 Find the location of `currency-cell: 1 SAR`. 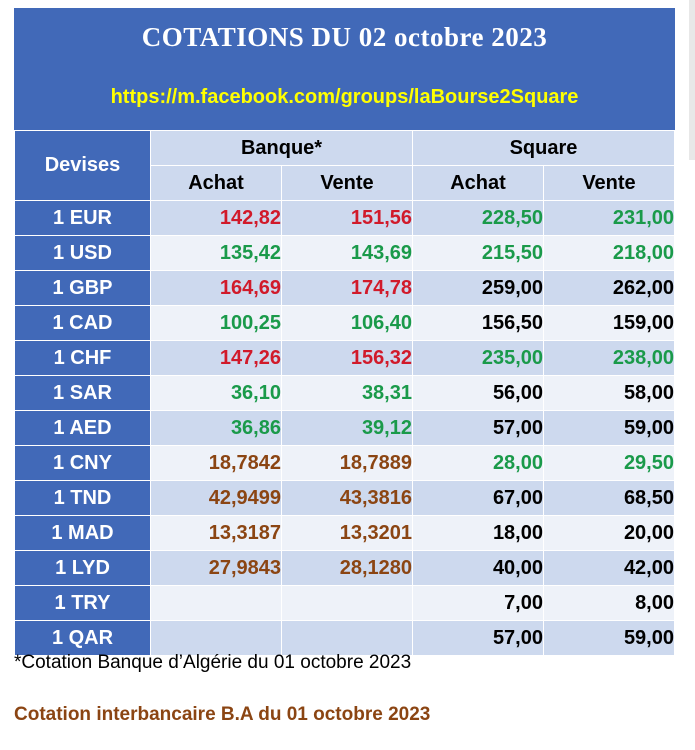

currency-cell: 1 SAR is located at coordinates (82, 393).